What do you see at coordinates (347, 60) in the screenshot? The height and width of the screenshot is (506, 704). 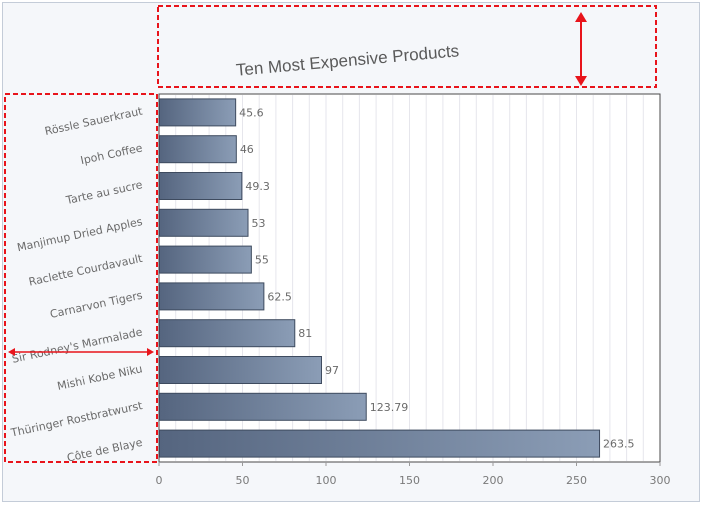 I see `chart-title: Ten Most Expensive Products` at bounding box center [347, 60].